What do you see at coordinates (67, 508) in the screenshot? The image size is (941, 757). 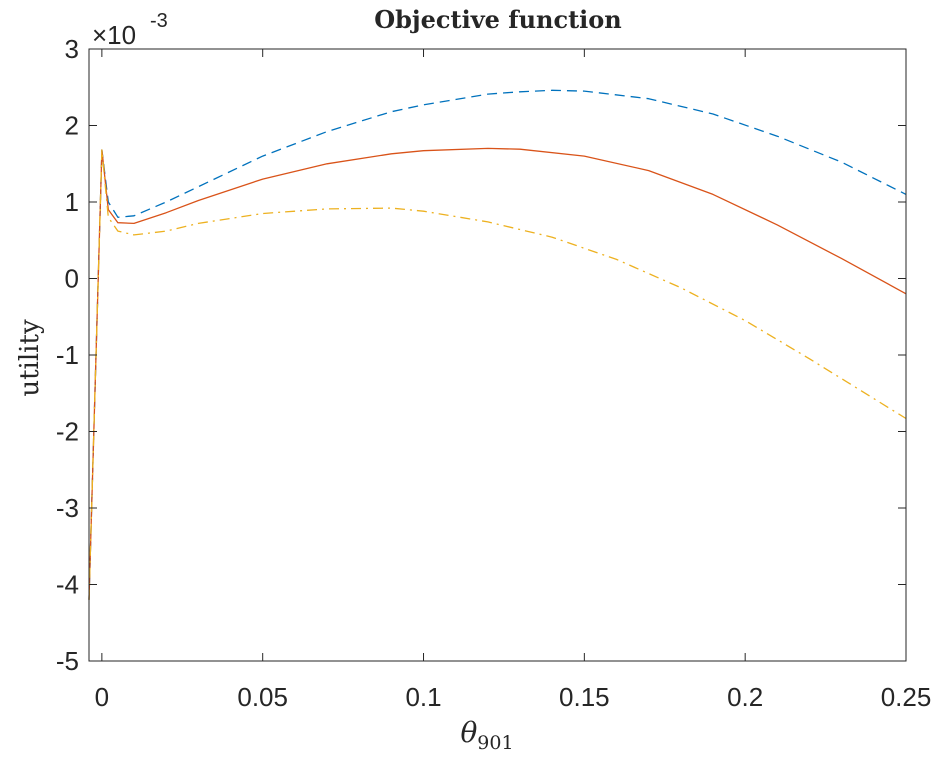 I see `y-tick-label: -3` at bounding box center [67, 508].